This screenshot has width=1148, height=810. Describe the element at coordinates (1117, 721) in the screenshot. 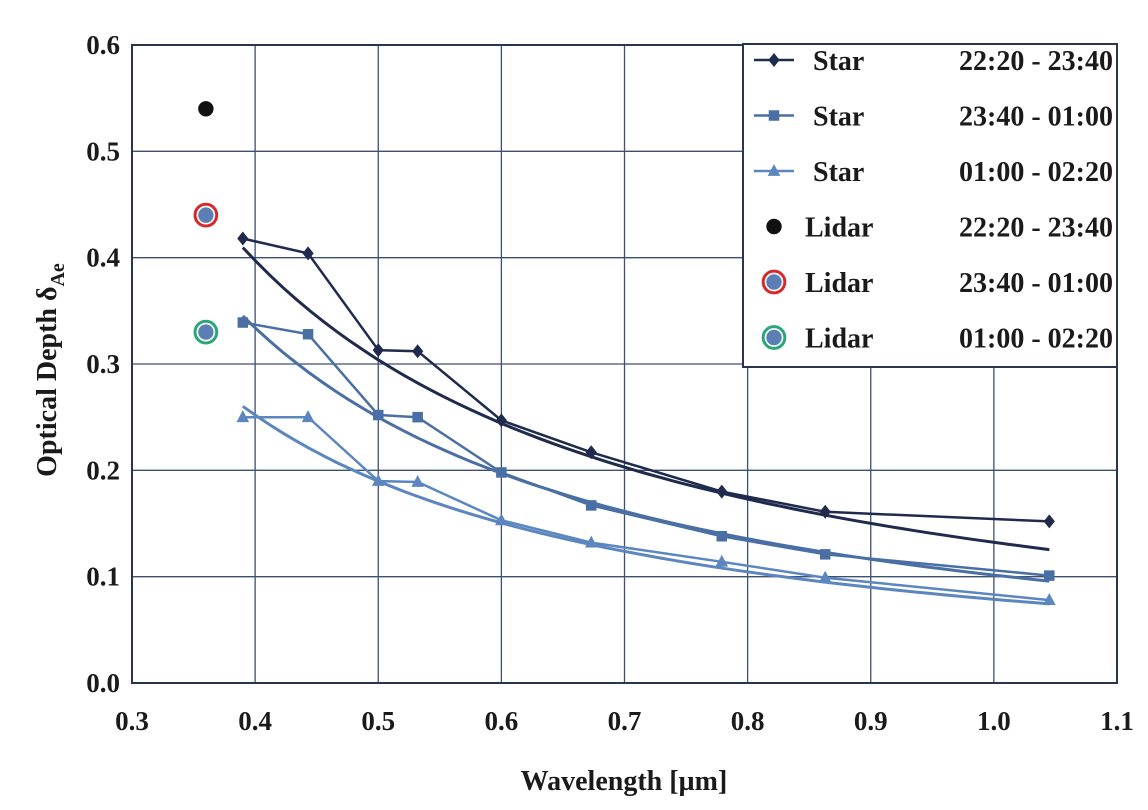

I see `x-tick-label: 1.1` at that location.